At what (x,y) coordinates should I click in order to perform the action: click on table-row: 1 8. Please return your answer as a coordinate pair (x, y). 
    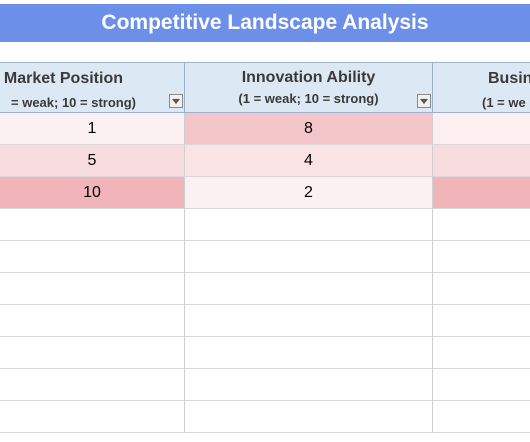
    Looking at the image, I should click on (265, 129).